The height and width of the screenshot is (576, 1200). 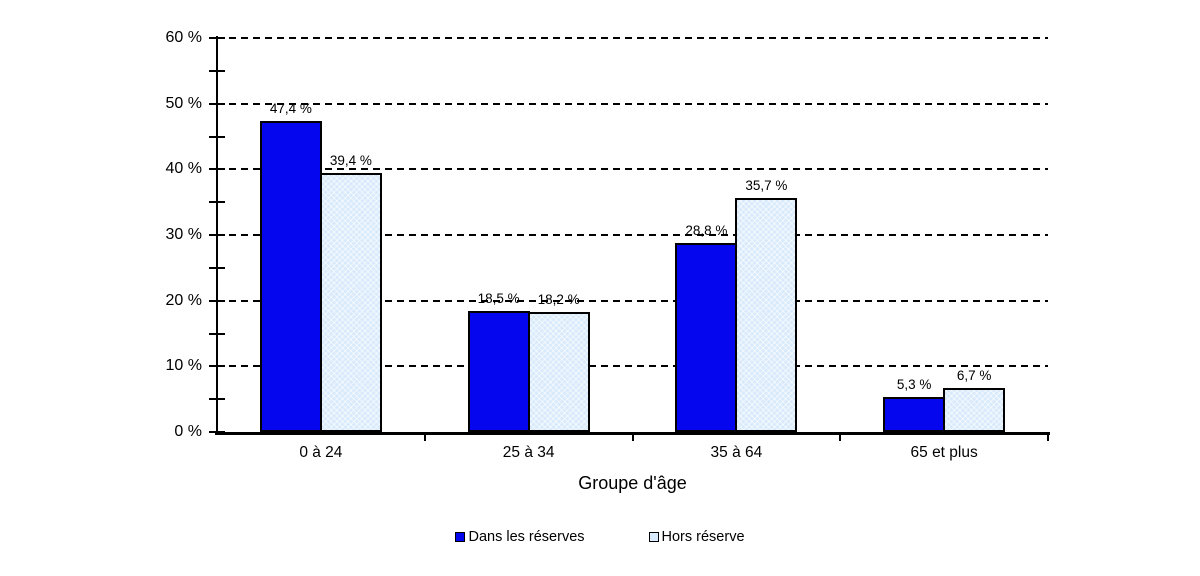 What do you see at coordinates (914, 385) in the screenshot?
I see `bar-value-label: 5,3 %` at bounding box center [914, 385].